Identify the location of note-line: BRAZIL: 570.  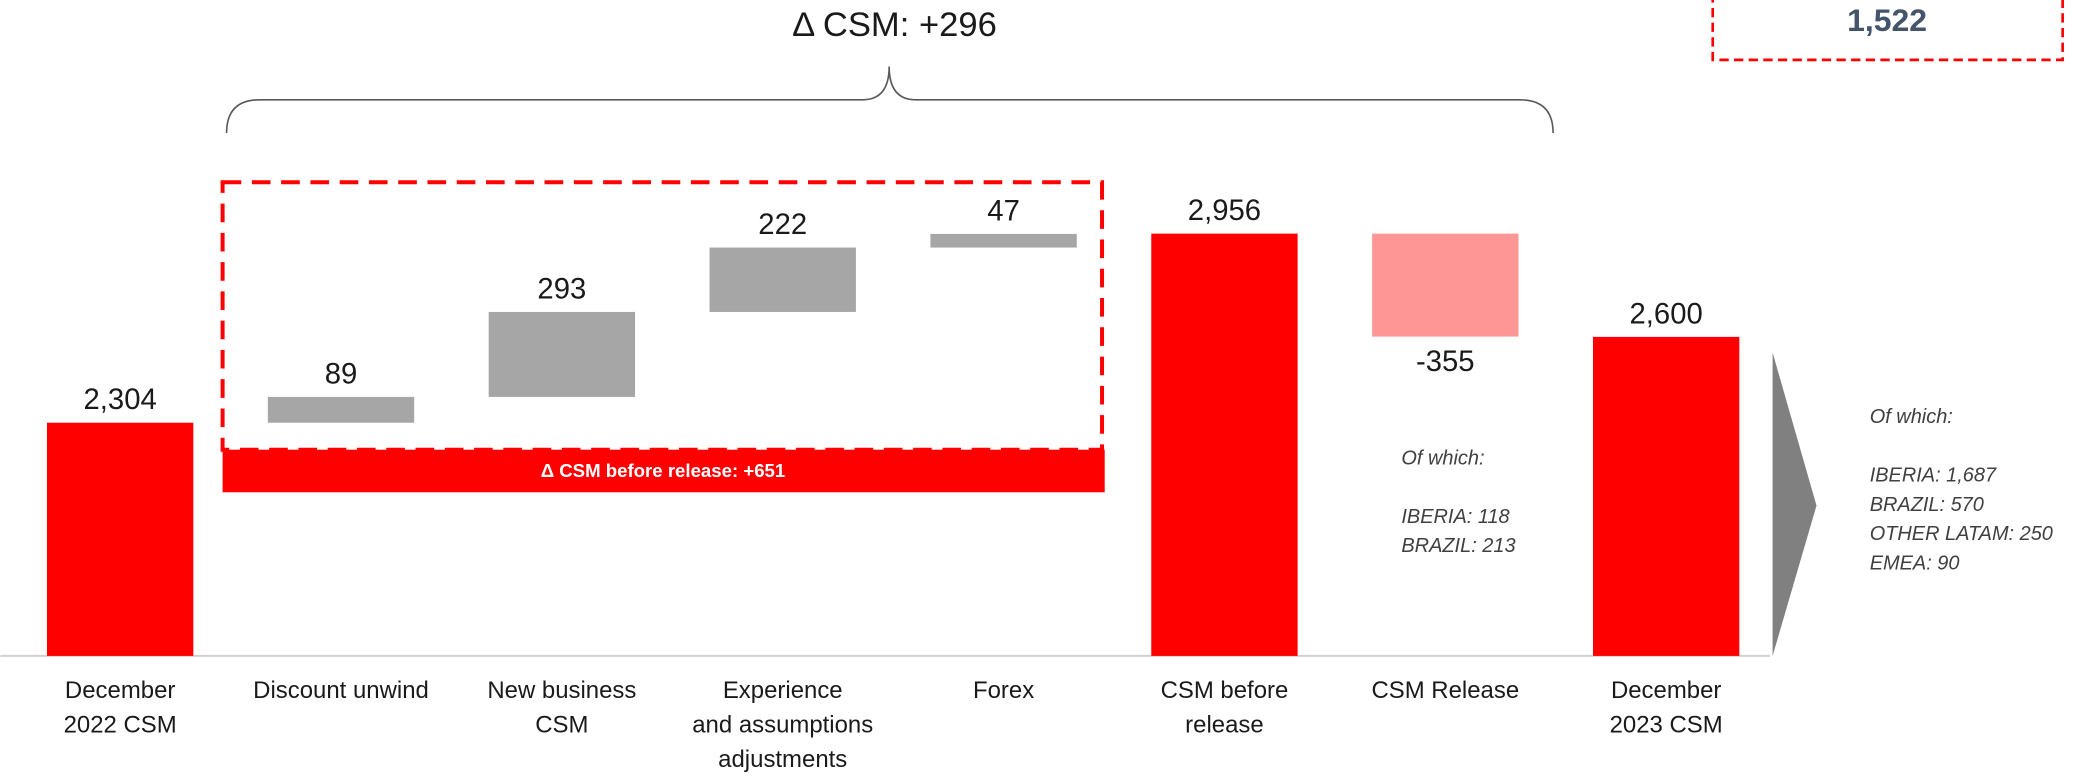
(1927, 505).